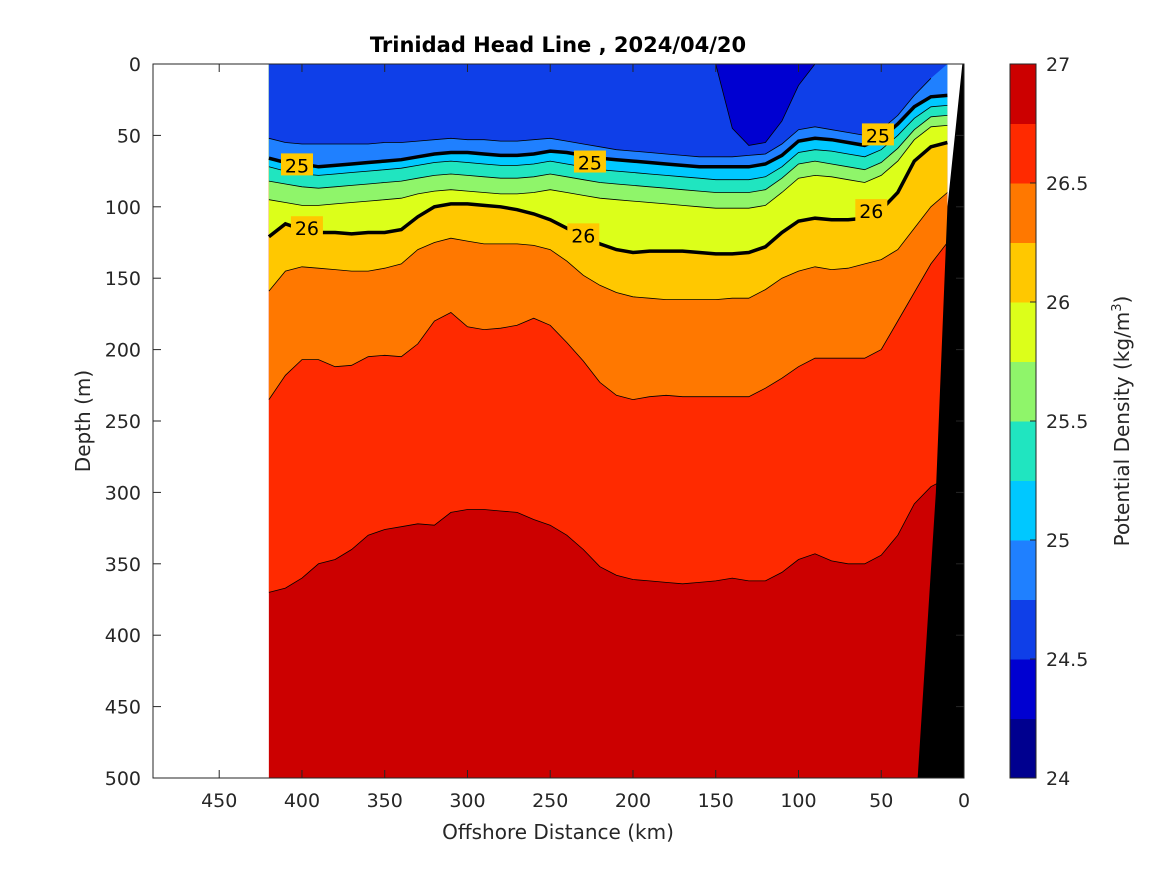  What do you see at coordinates (123, 422) in the screenshot?
I see `y-tick-label: 250` at bounding box center [123, 422].